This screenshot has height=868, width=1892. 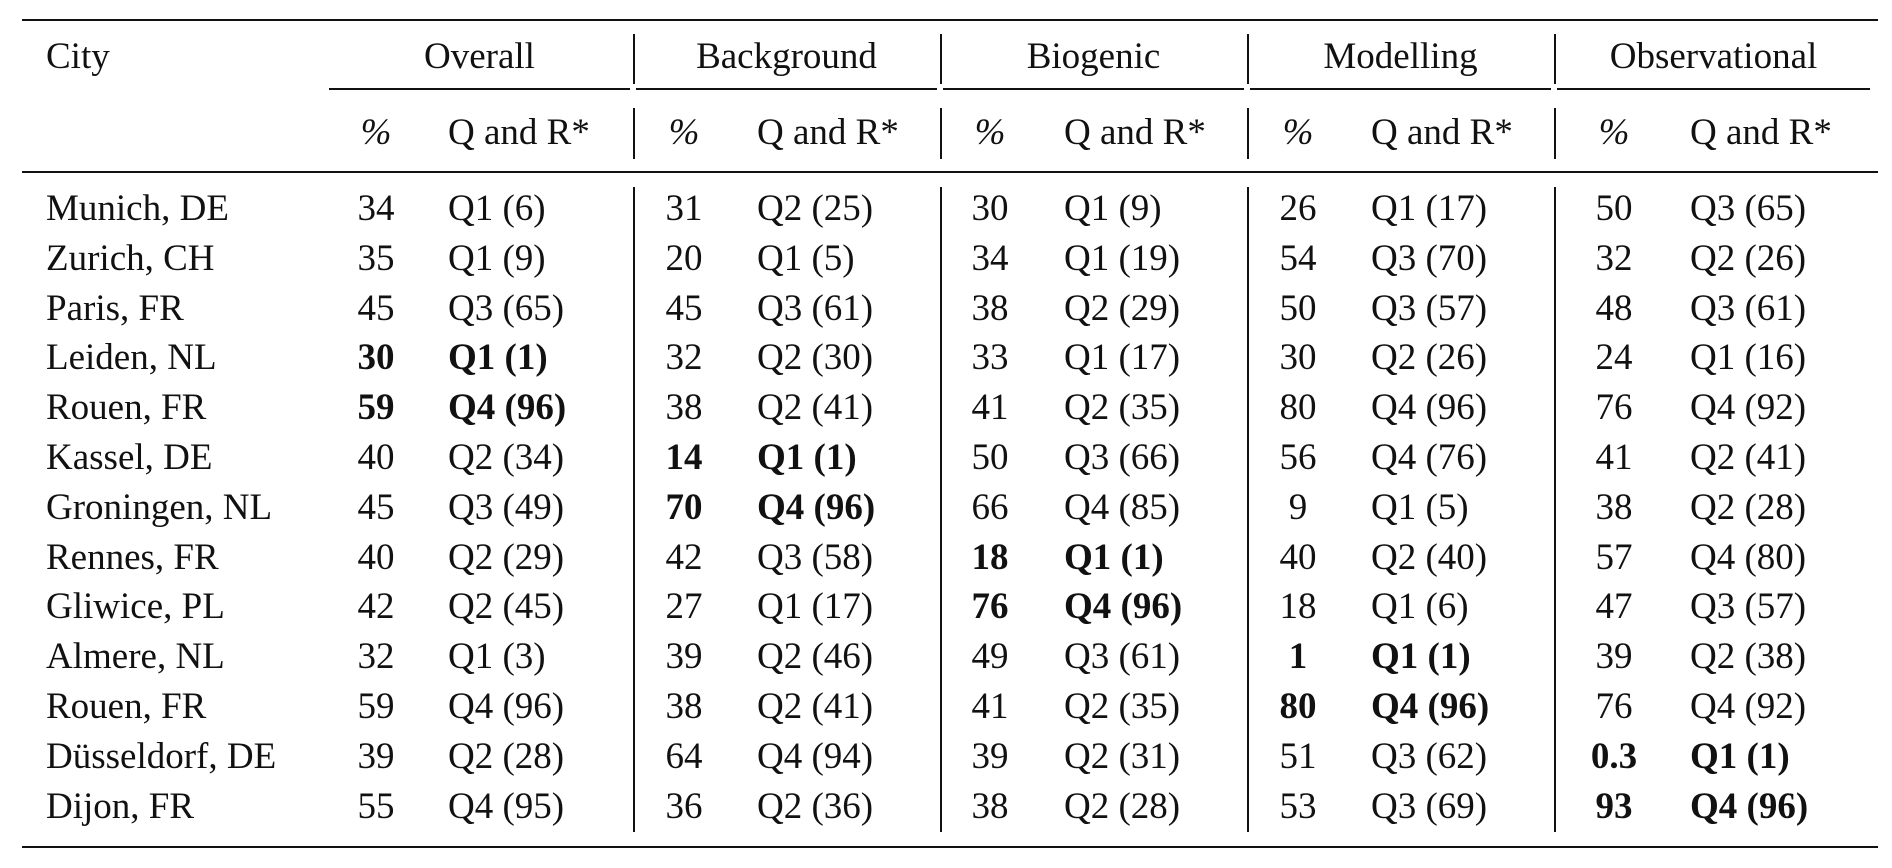 I want to click on cell-qr: Q1 (17), so click(x=1122, y=357).